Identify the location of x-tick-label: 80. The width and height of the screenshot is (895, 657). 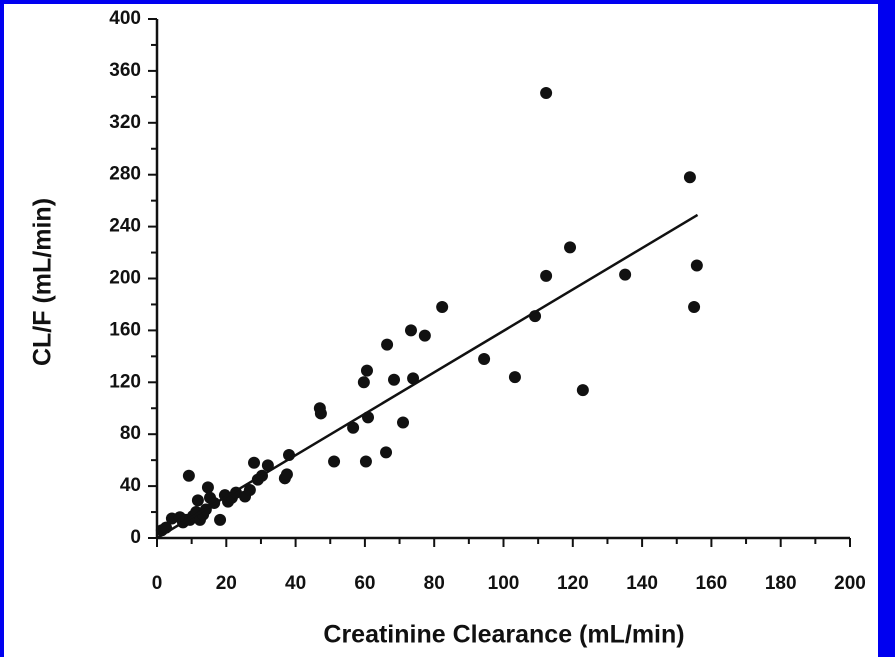
(434, 583).